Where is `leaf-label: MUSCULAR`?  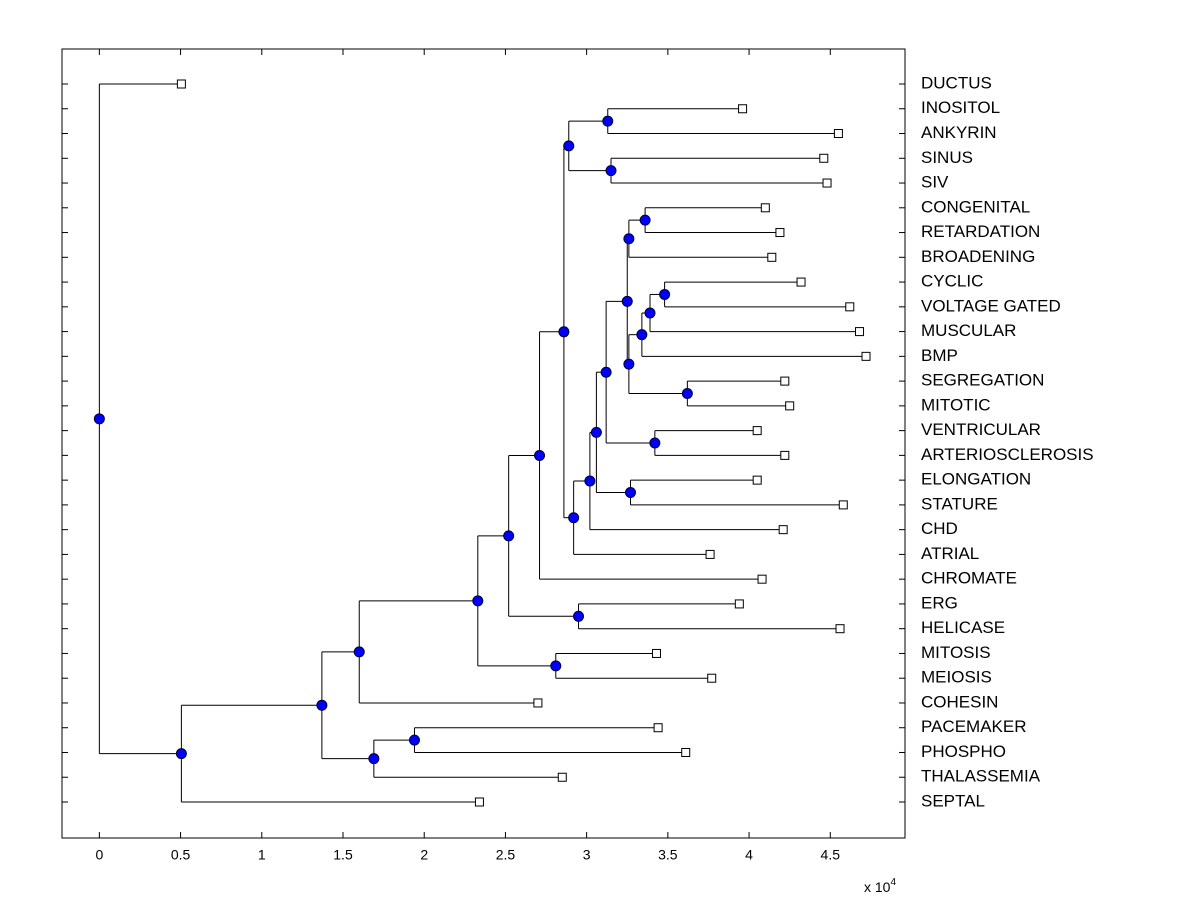 leaf-label: MUSCULAR is located at coordinates (968, 330).